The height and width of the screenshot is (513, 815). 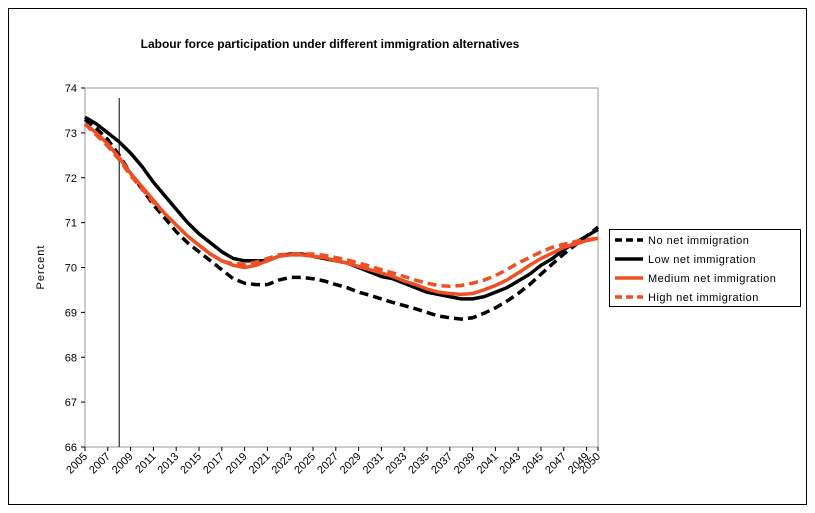 What do you see at coordinates (71, 403) in the screenshot?
I see `y-tick-label: 67` at bounding box center [71, 403].